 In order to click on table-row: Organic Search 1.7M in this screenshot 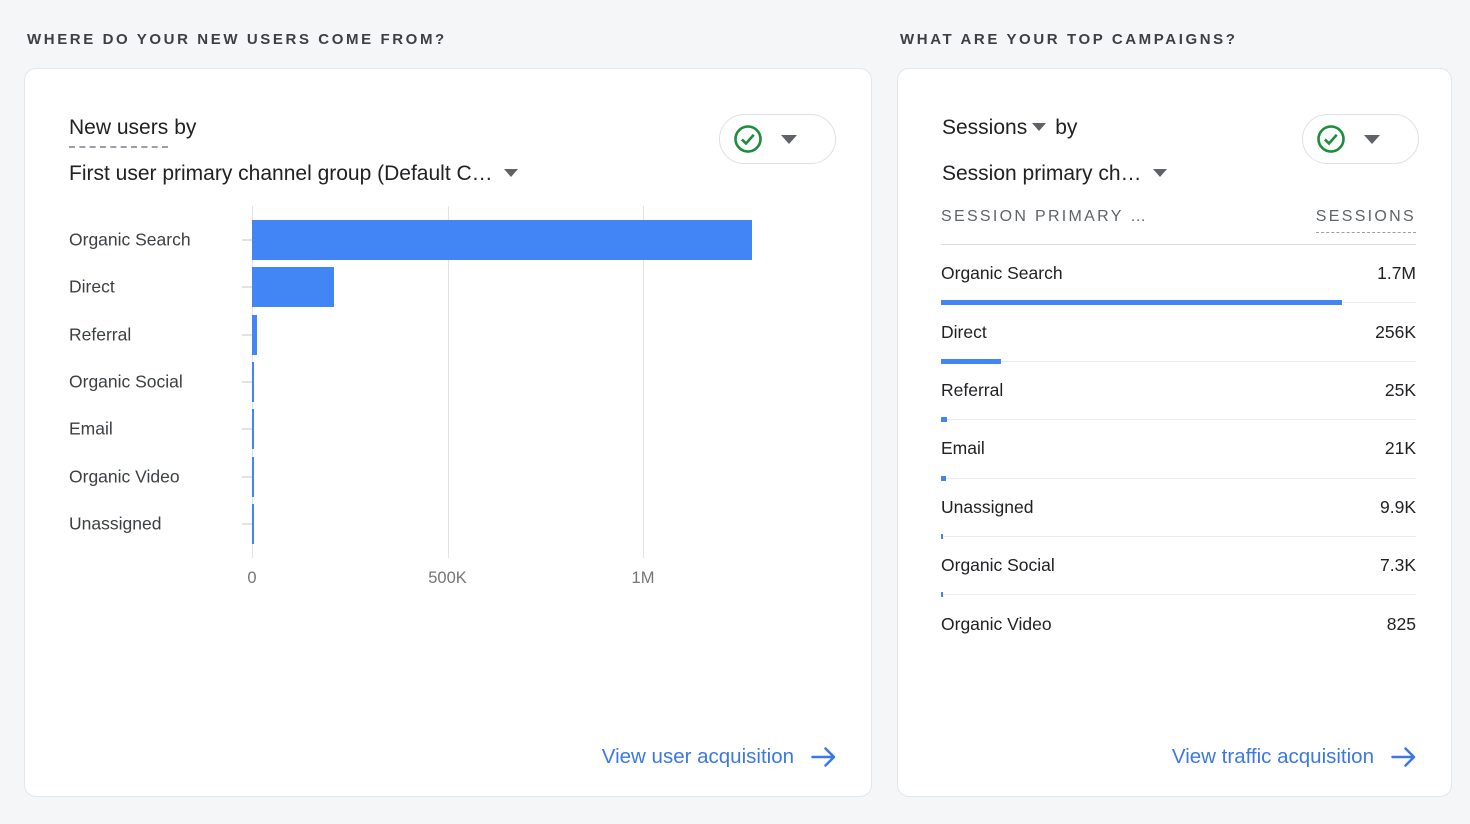, I will do `click(1178, 275)`.